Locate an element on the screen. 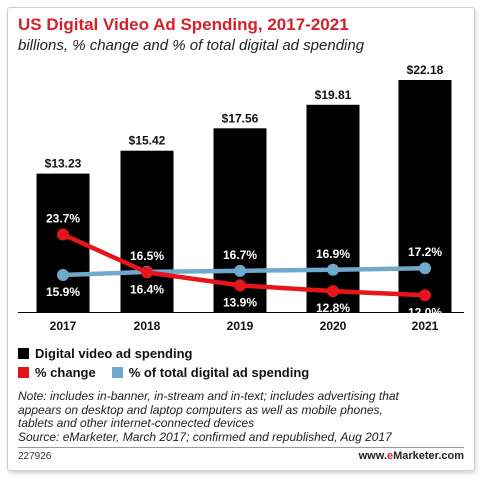 Image resolution: width=486 pixels, height=482 pixels. bar-value-label: $22.18 is located at coordinates (425, 70).